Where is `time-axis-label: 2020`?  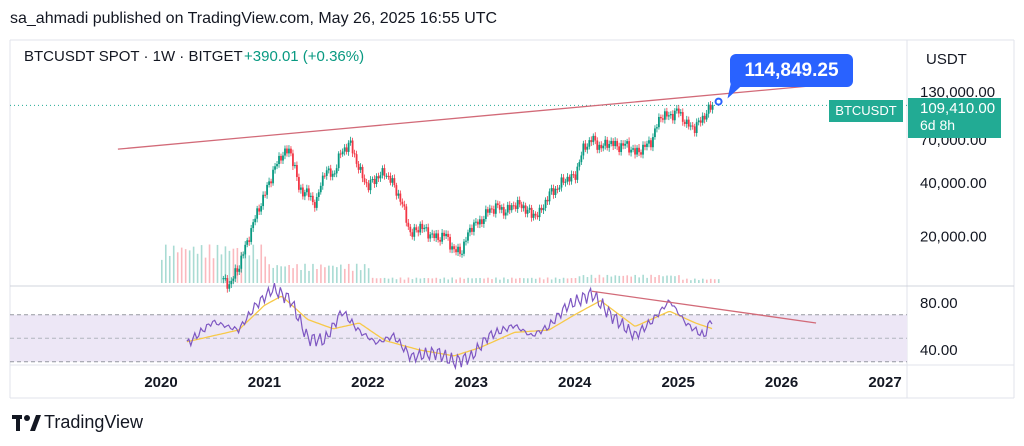
time-axis-label: 2020 is located at coordinates (160, 382).